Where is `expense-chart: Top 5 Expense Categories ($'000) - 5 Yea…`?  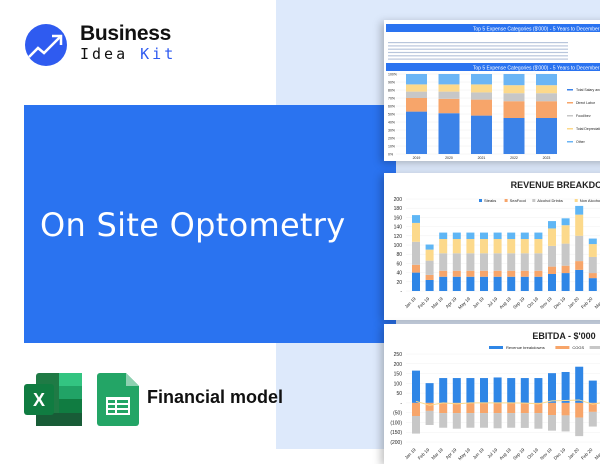 expense-chart: Top 5 Expense Categories ($'000) - 5 Yea… is located at coordinates (493, 92).